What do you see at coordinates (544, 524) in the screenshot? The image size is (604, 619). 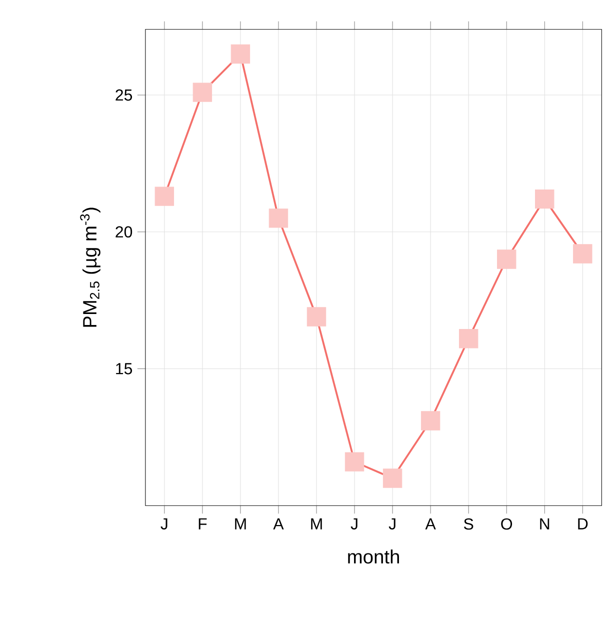 I see `x-tick-label: N` at bounding box center [544, 524].